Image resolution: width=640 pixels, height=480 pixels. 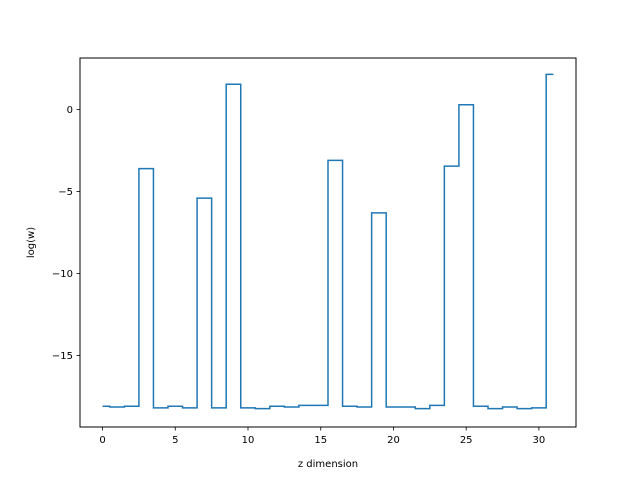 I want to click on x-tick-label: 30, so click(x=539, y=440).